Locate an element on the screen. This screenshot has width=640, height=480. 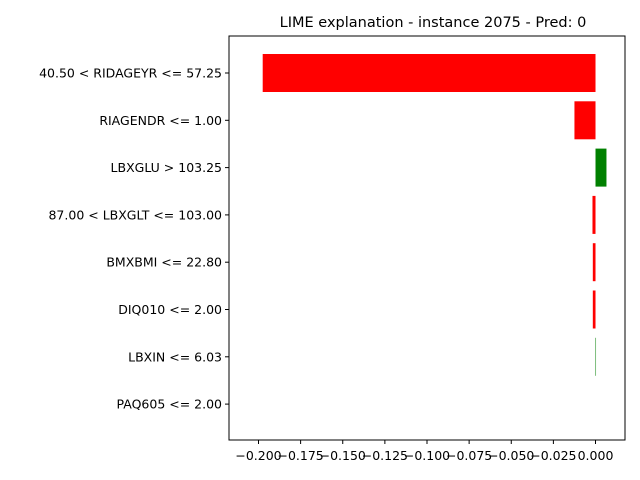
y-tick-label: PAQ605 <= 2.00 is located at coordinates (170, 404).